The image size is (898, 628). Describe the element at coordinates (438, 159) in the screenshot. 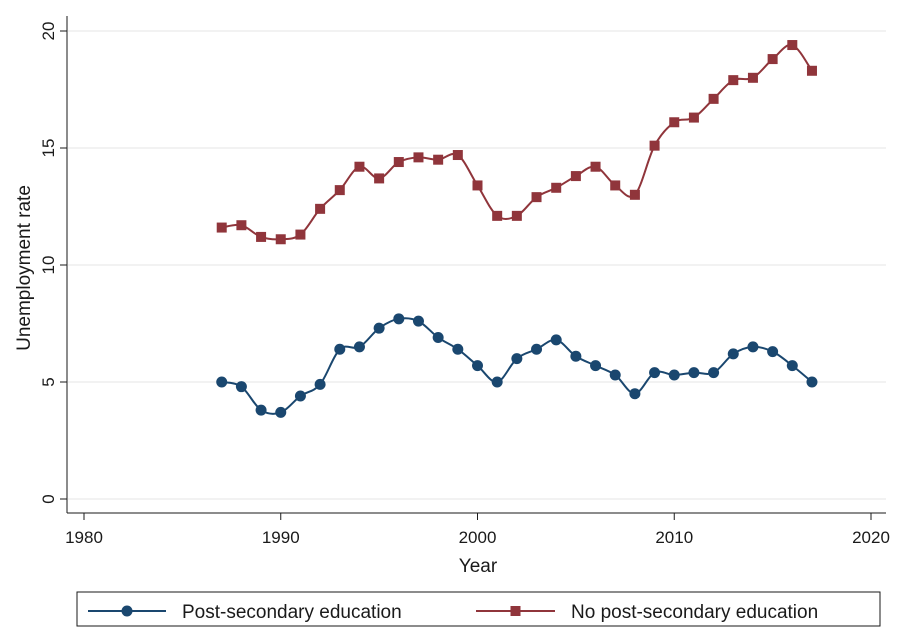

I see `series-2-point-1998` at that location.